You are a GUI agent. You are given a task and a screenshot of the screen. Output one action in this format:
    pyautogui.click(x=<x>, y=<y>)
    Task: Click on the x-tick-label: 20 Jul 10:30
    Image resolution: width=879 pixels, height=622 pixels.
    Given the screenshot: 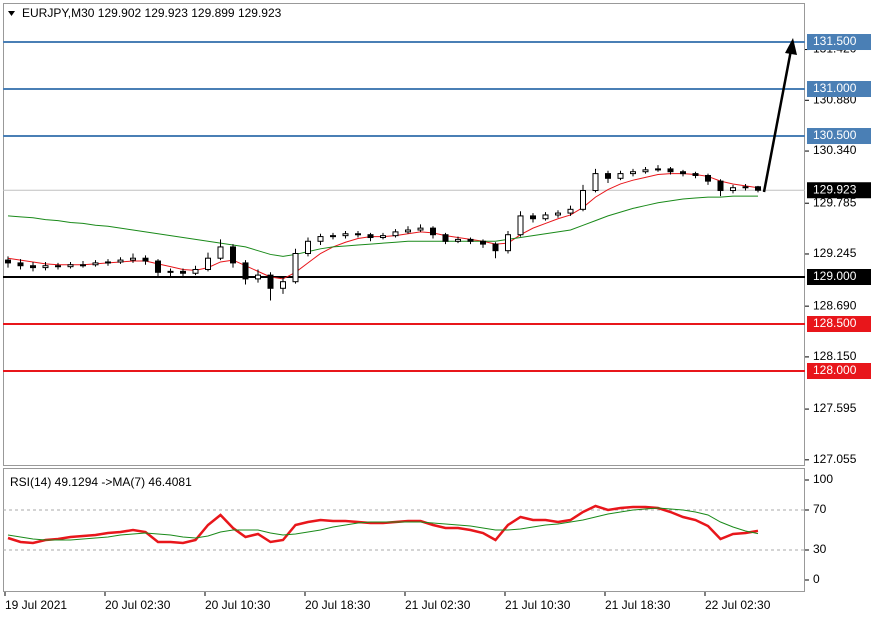 What is the action you would take?
    pyautogui.click(x=238, y=605)
    